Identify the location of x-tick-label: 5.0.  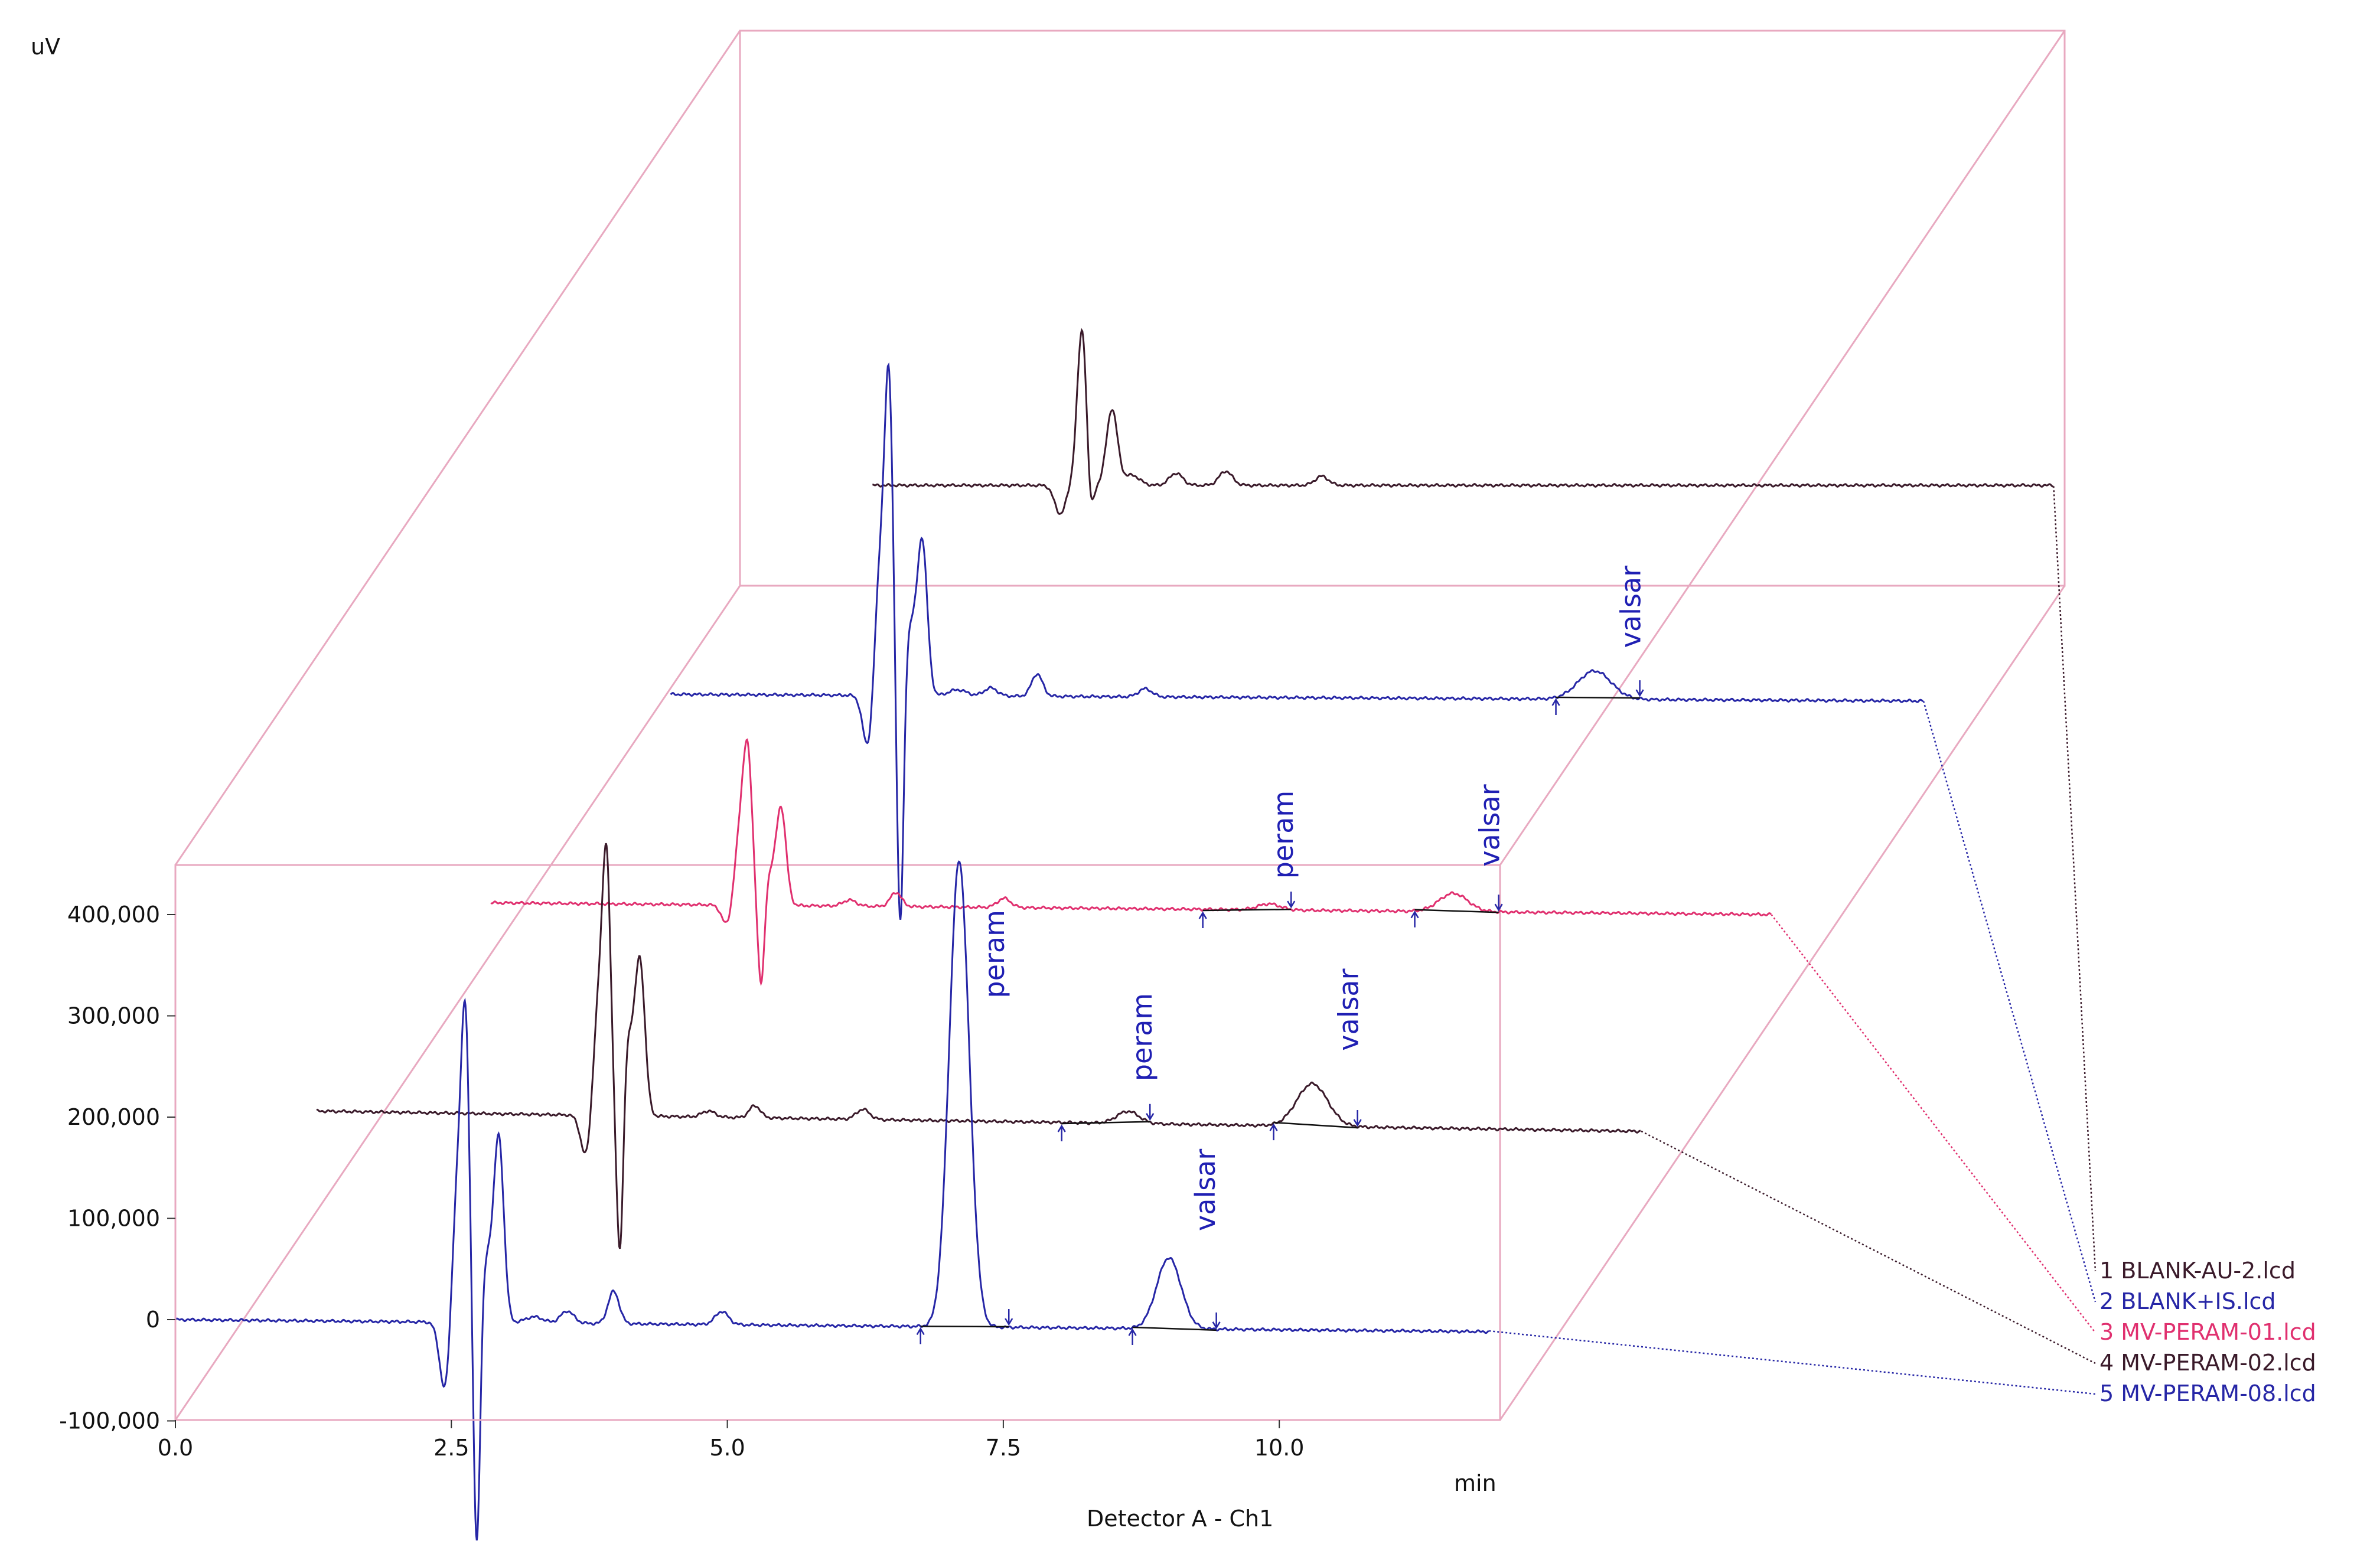
(727, 1448).